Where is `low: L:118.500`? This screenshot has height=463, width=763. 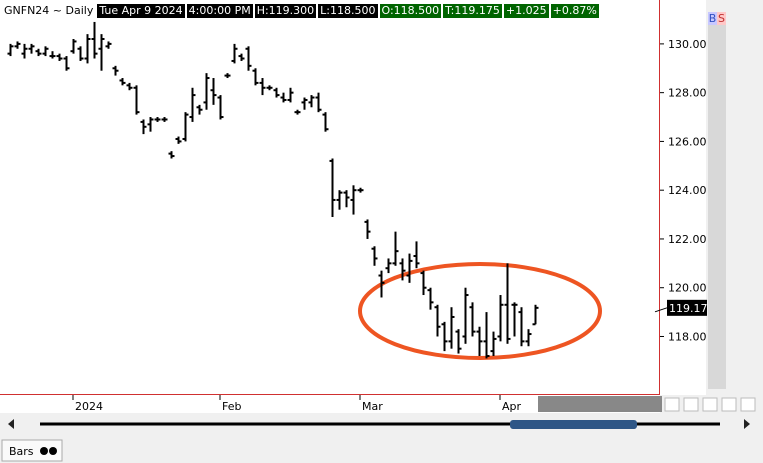 low: L:118.500 is located at coordinates (348, 11).